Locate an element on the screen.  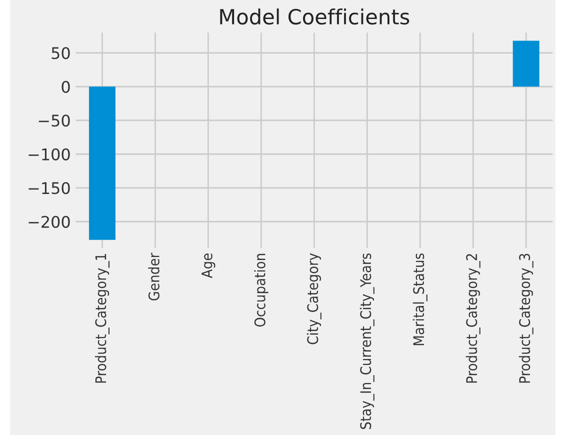
y-tick-label: −50 is located at coordinates (54, 120).